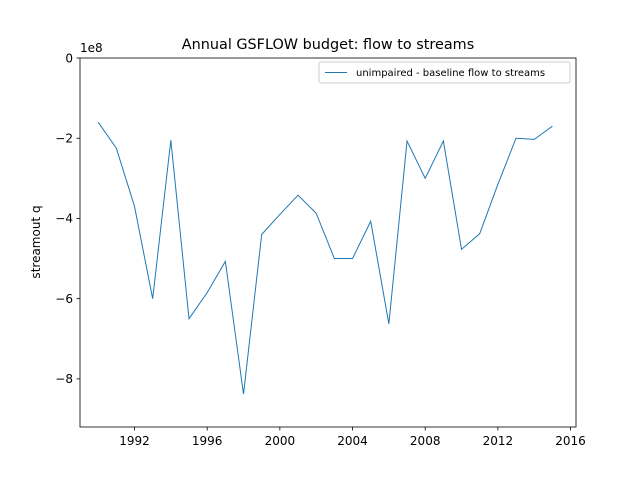 This screenshot has width=640, height=480. I want to click on y-tick-label: −4, so click(64, 219).